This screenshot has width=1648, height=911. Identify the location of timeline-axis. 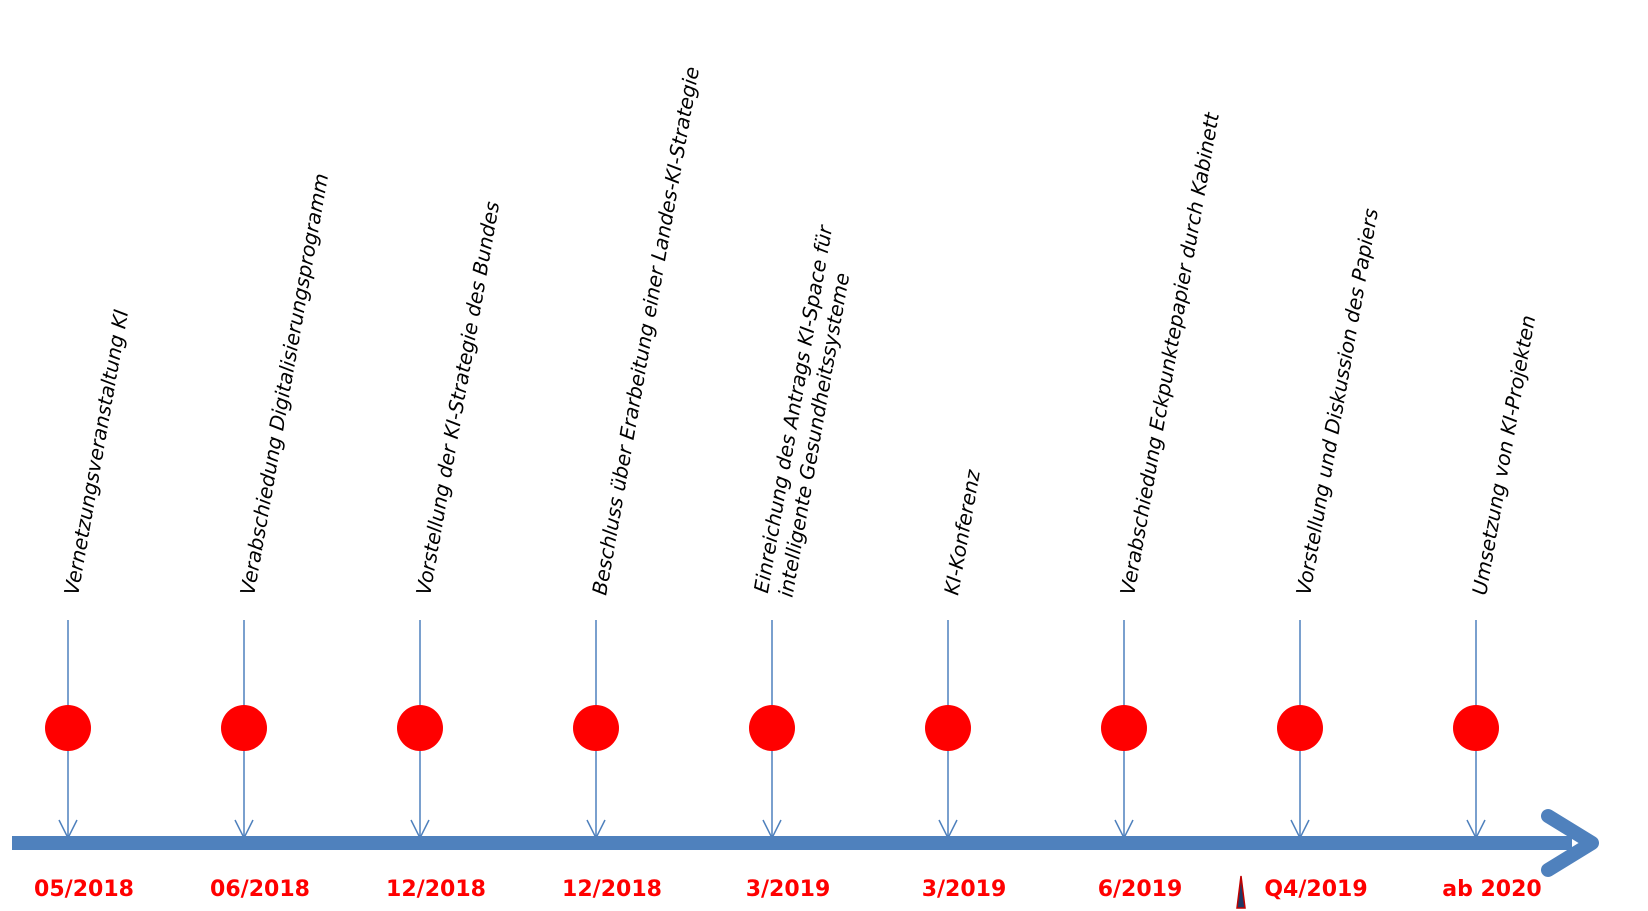
(805, 843).